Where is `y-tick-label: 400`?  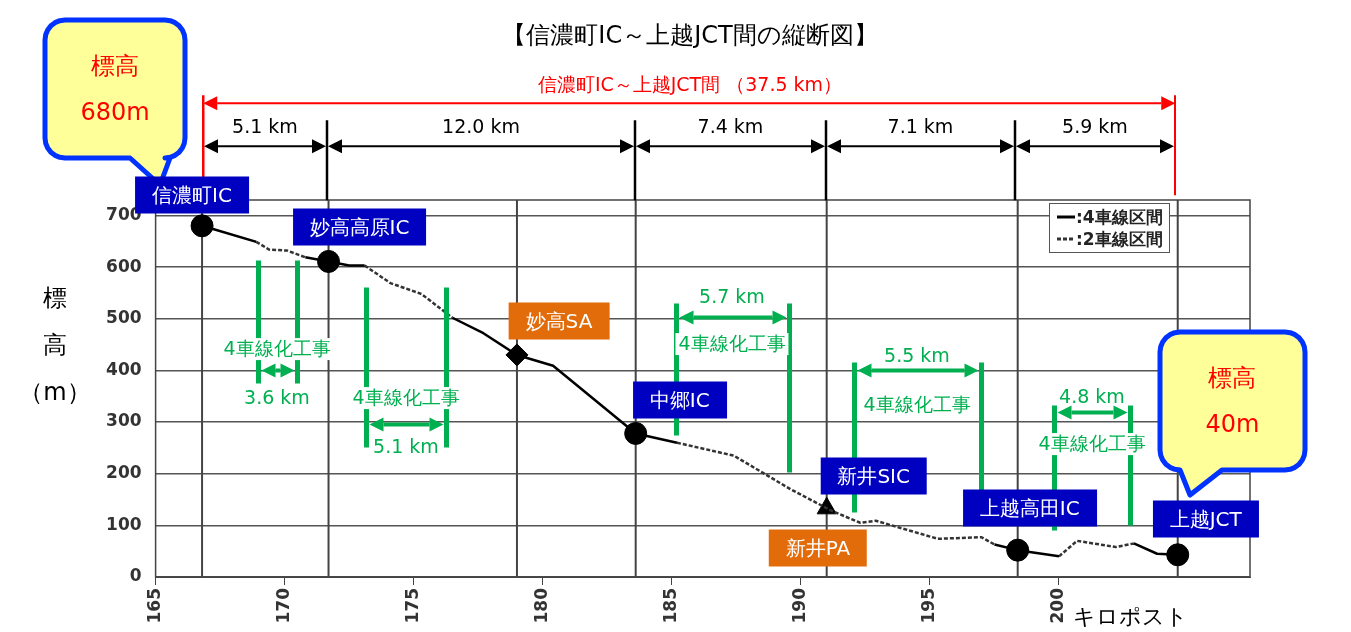 y-tick-label: 400 is located at coordinates (124, 368).